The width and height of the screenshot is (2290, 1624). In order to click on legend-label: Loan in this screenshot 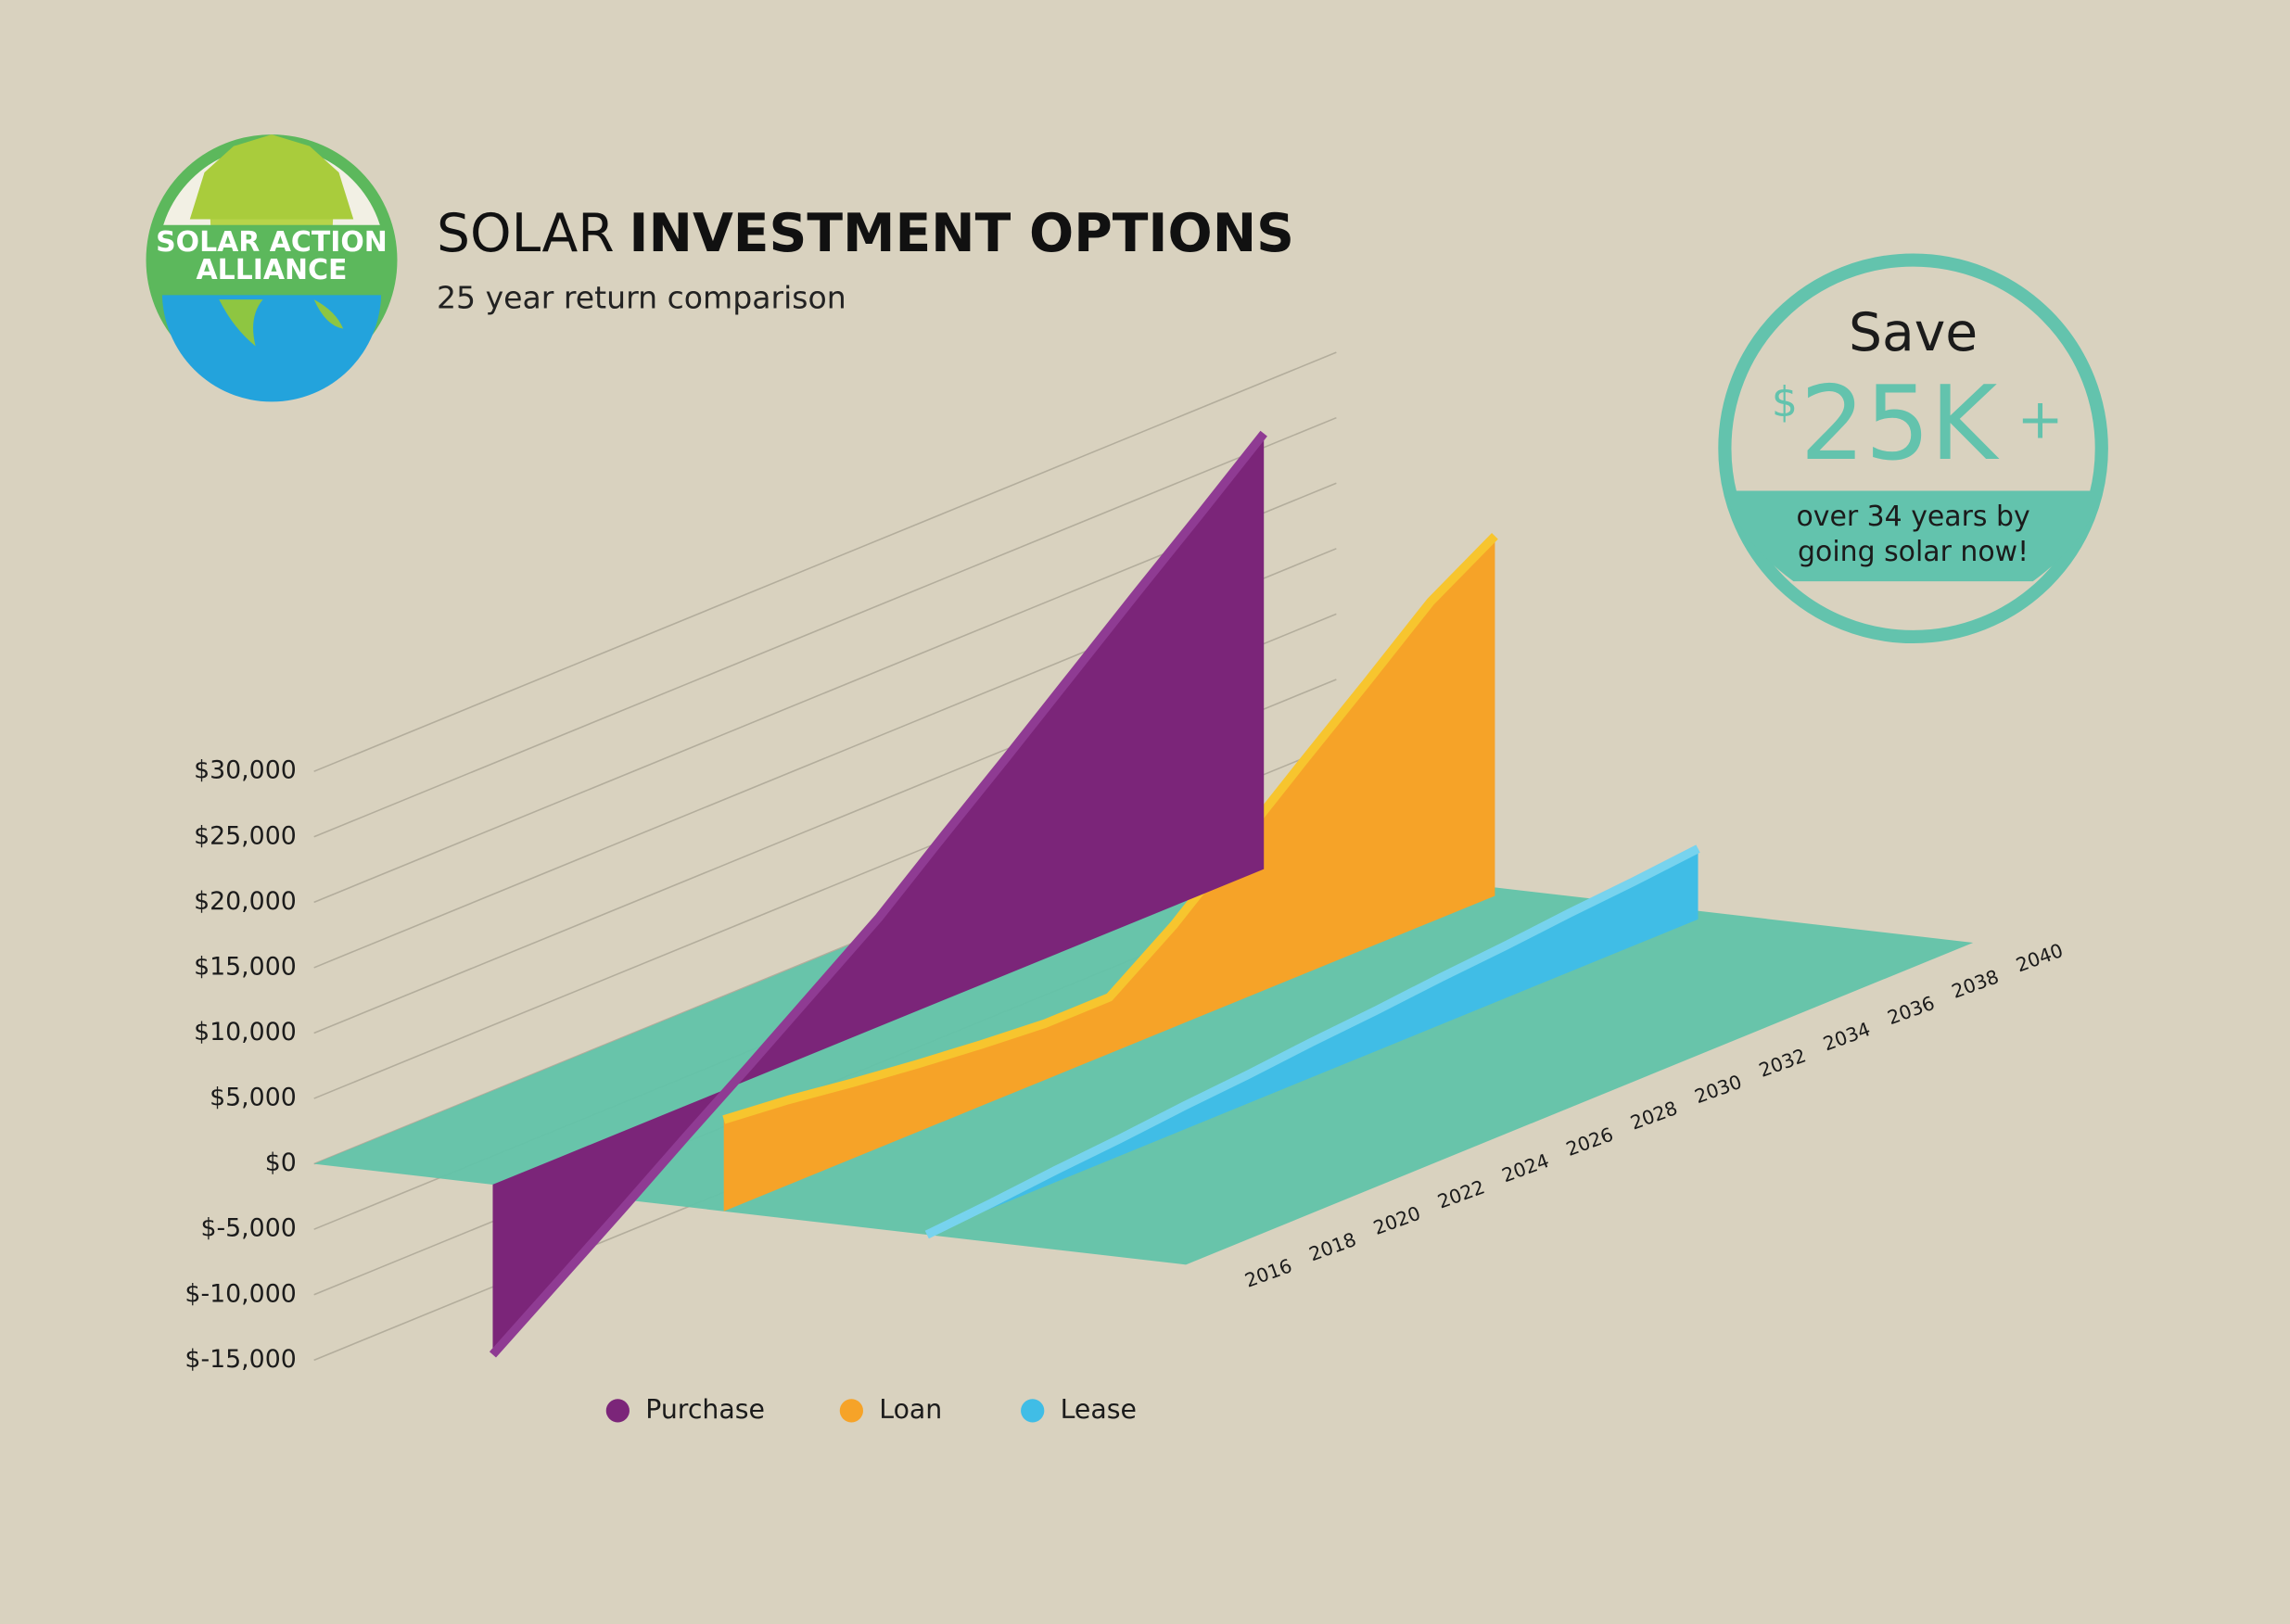, I will do `click(910, 1409)`.